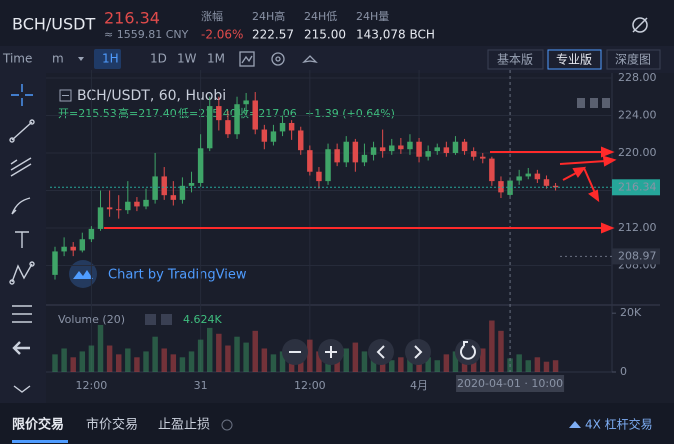 The width and height of the screenshot is (674, 444). Describe the element at coordinates (593, 103) in the screenshot. I see `pane-controls` at that location.